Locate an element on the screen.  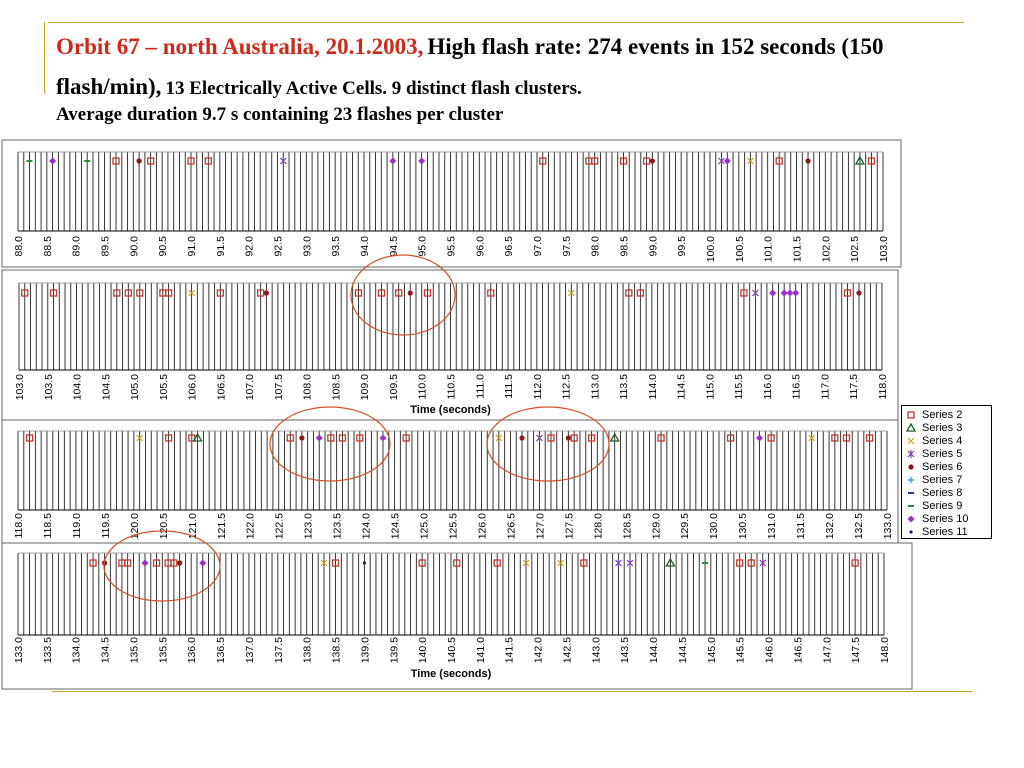
legend-label: Series 4 is located at coordinates (942, 440).